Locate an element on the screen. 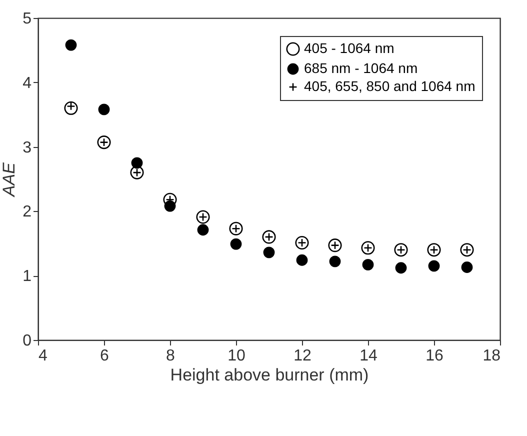 The width and height of the screenshot is (527, 436). legend-label: 405, 655, 850 and 1064 nm is located at coordinates (390, 86).